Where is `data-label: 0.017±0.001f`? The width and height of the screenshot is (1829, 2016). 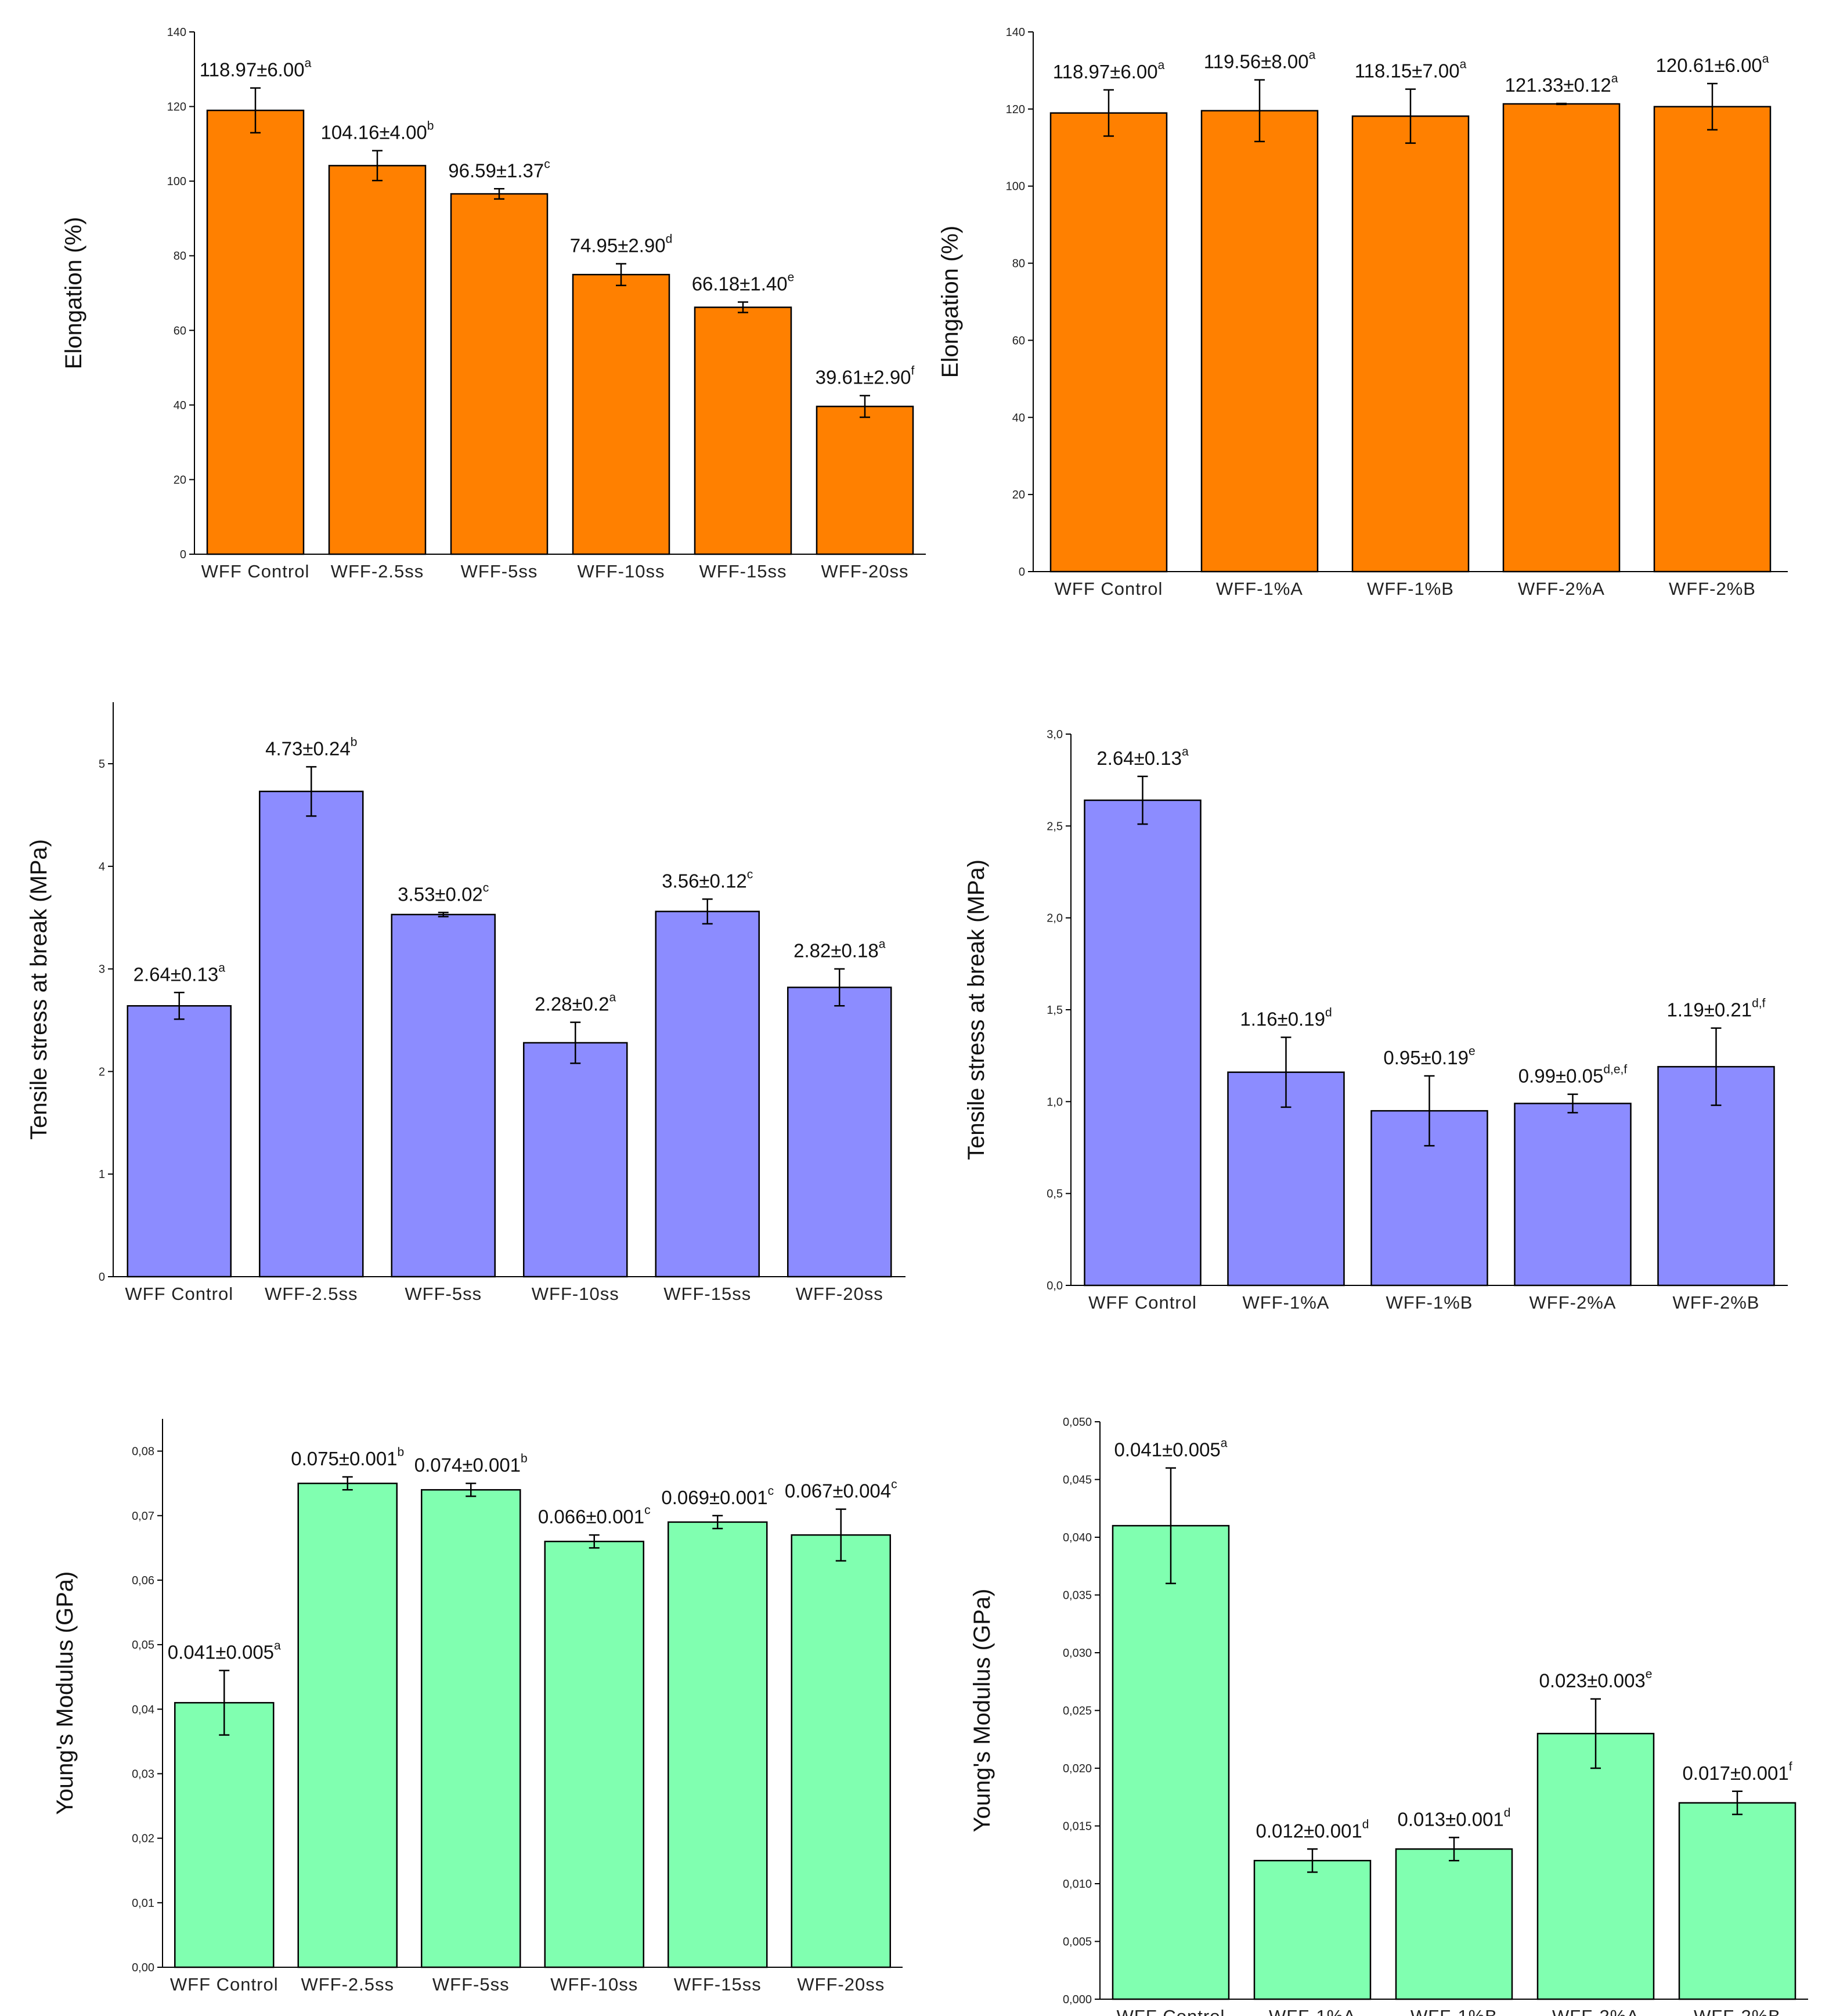
data-label: 0.017±0.001f is located at coordinates (1737, 1772).